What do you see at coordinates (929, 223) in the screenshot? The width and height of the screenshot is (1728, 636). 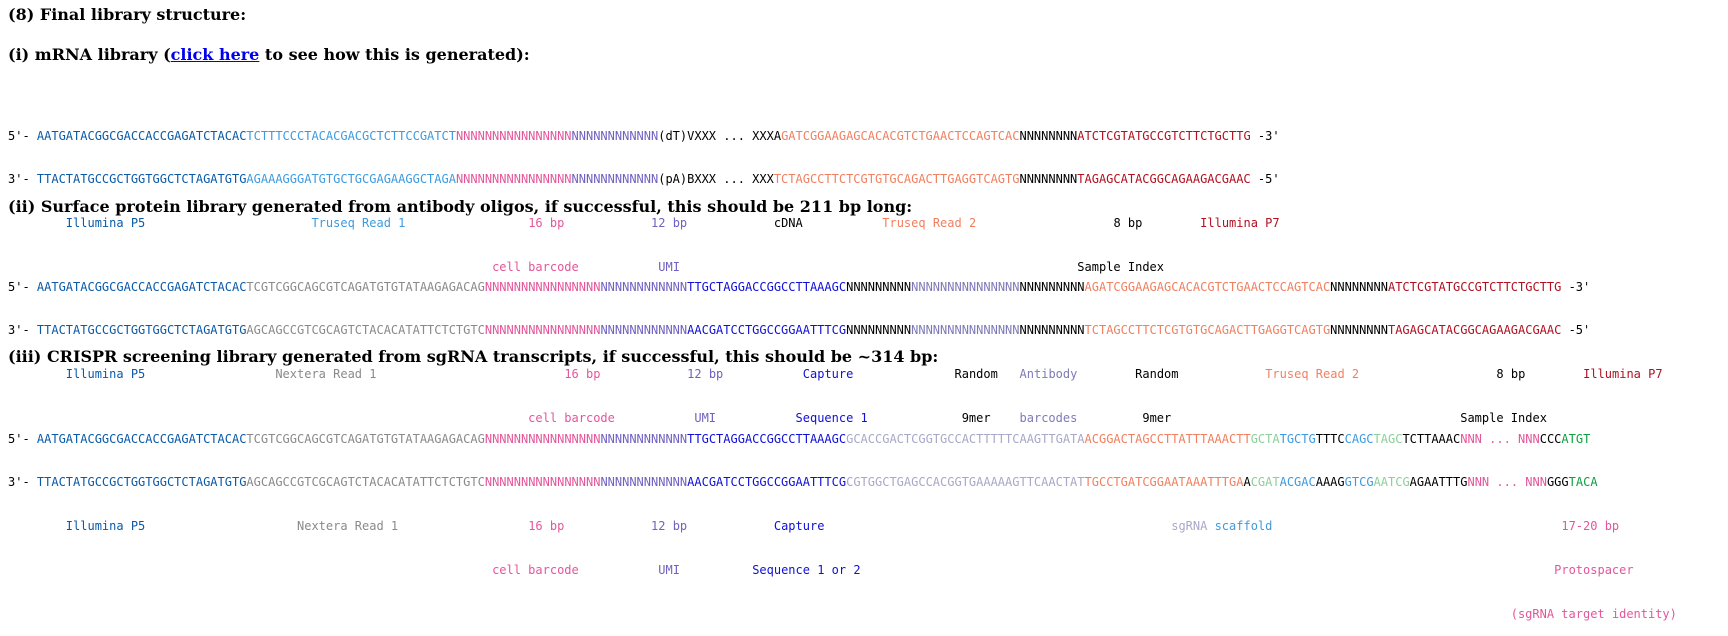 I see `region-label: Truseq Read 2` at bounding box center [929, 223].